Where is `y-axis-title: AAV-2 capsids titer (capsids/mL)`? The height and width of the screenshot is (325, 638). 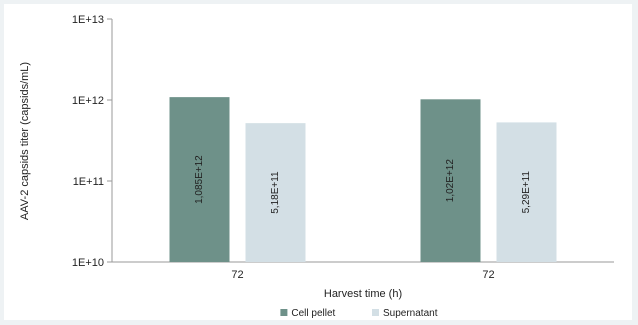
y-axis-title: AAV-2 capsids titer (capsids/mL) is located at coordinates (25, 141).